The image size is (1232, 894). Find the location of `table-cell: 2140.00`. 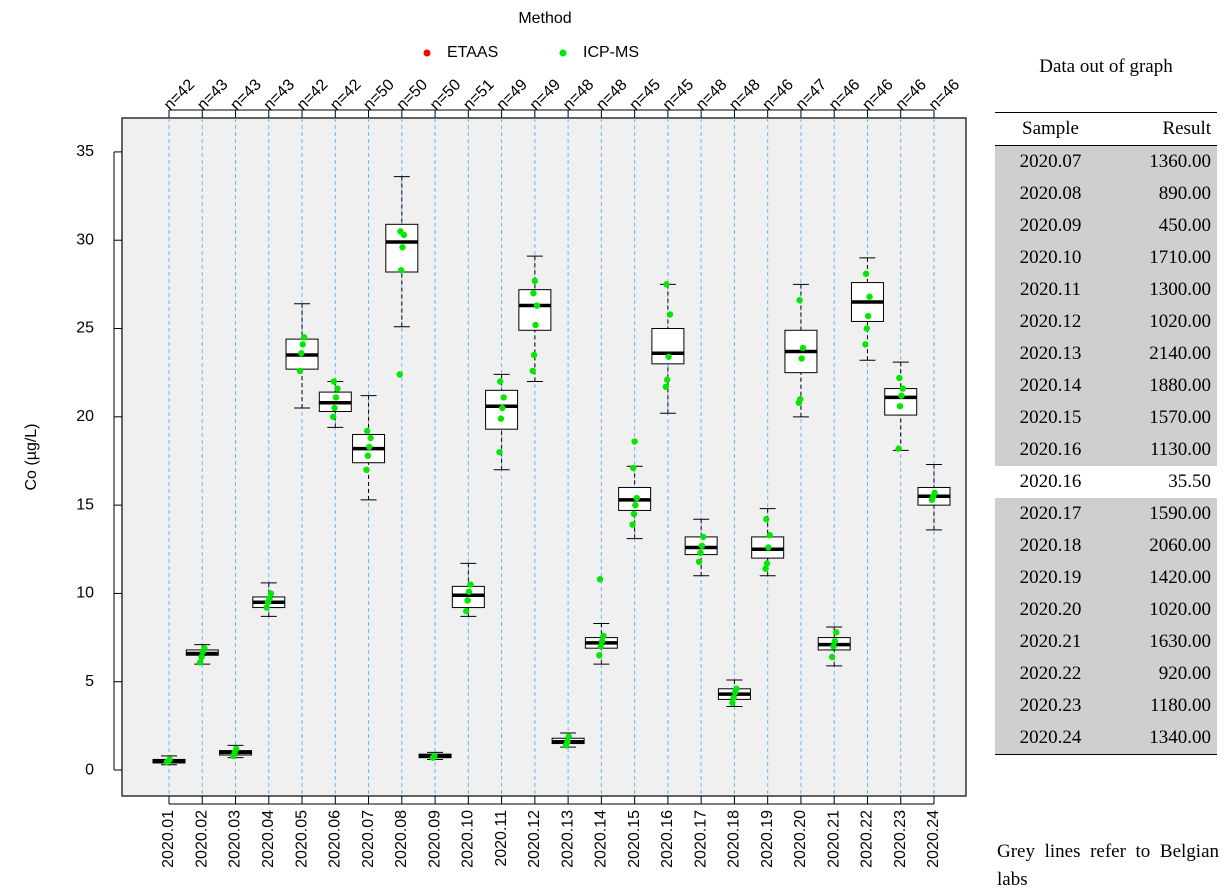

table-cell: 2140.00 is located at coordinates (1161, 354).